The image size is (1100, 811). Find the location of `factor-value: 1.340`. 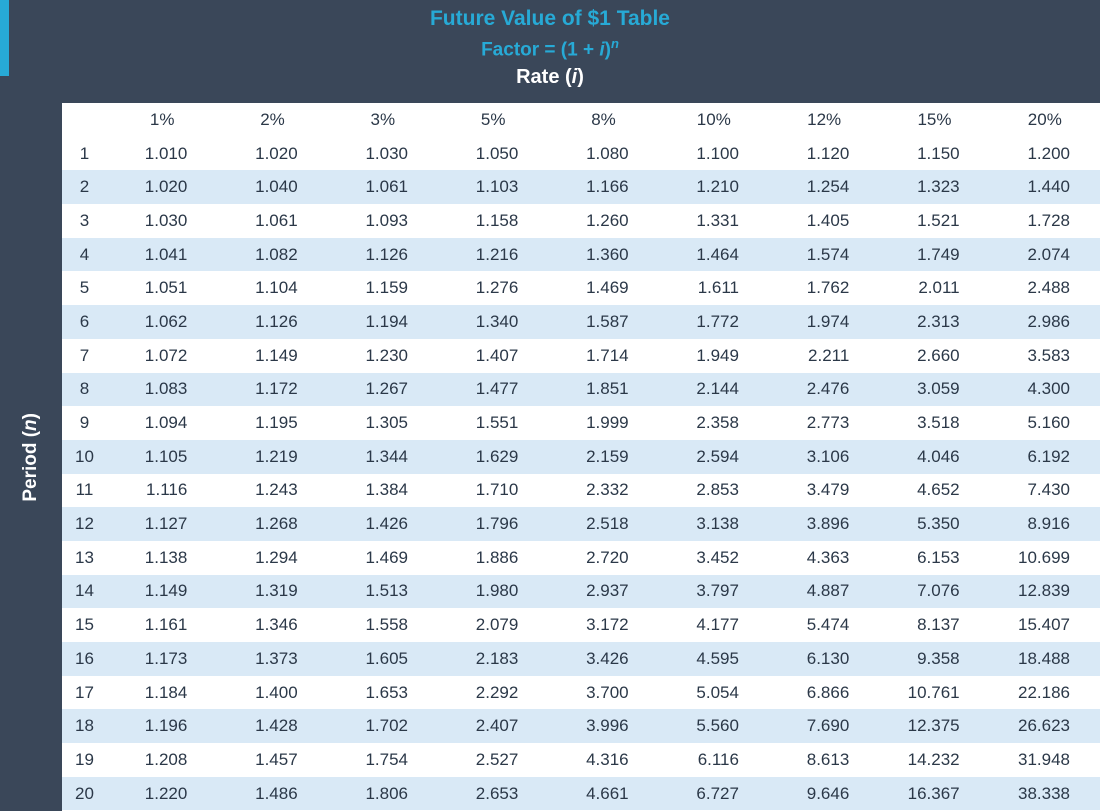

factor-value: 1.340 is located at coordinates (497, 321).